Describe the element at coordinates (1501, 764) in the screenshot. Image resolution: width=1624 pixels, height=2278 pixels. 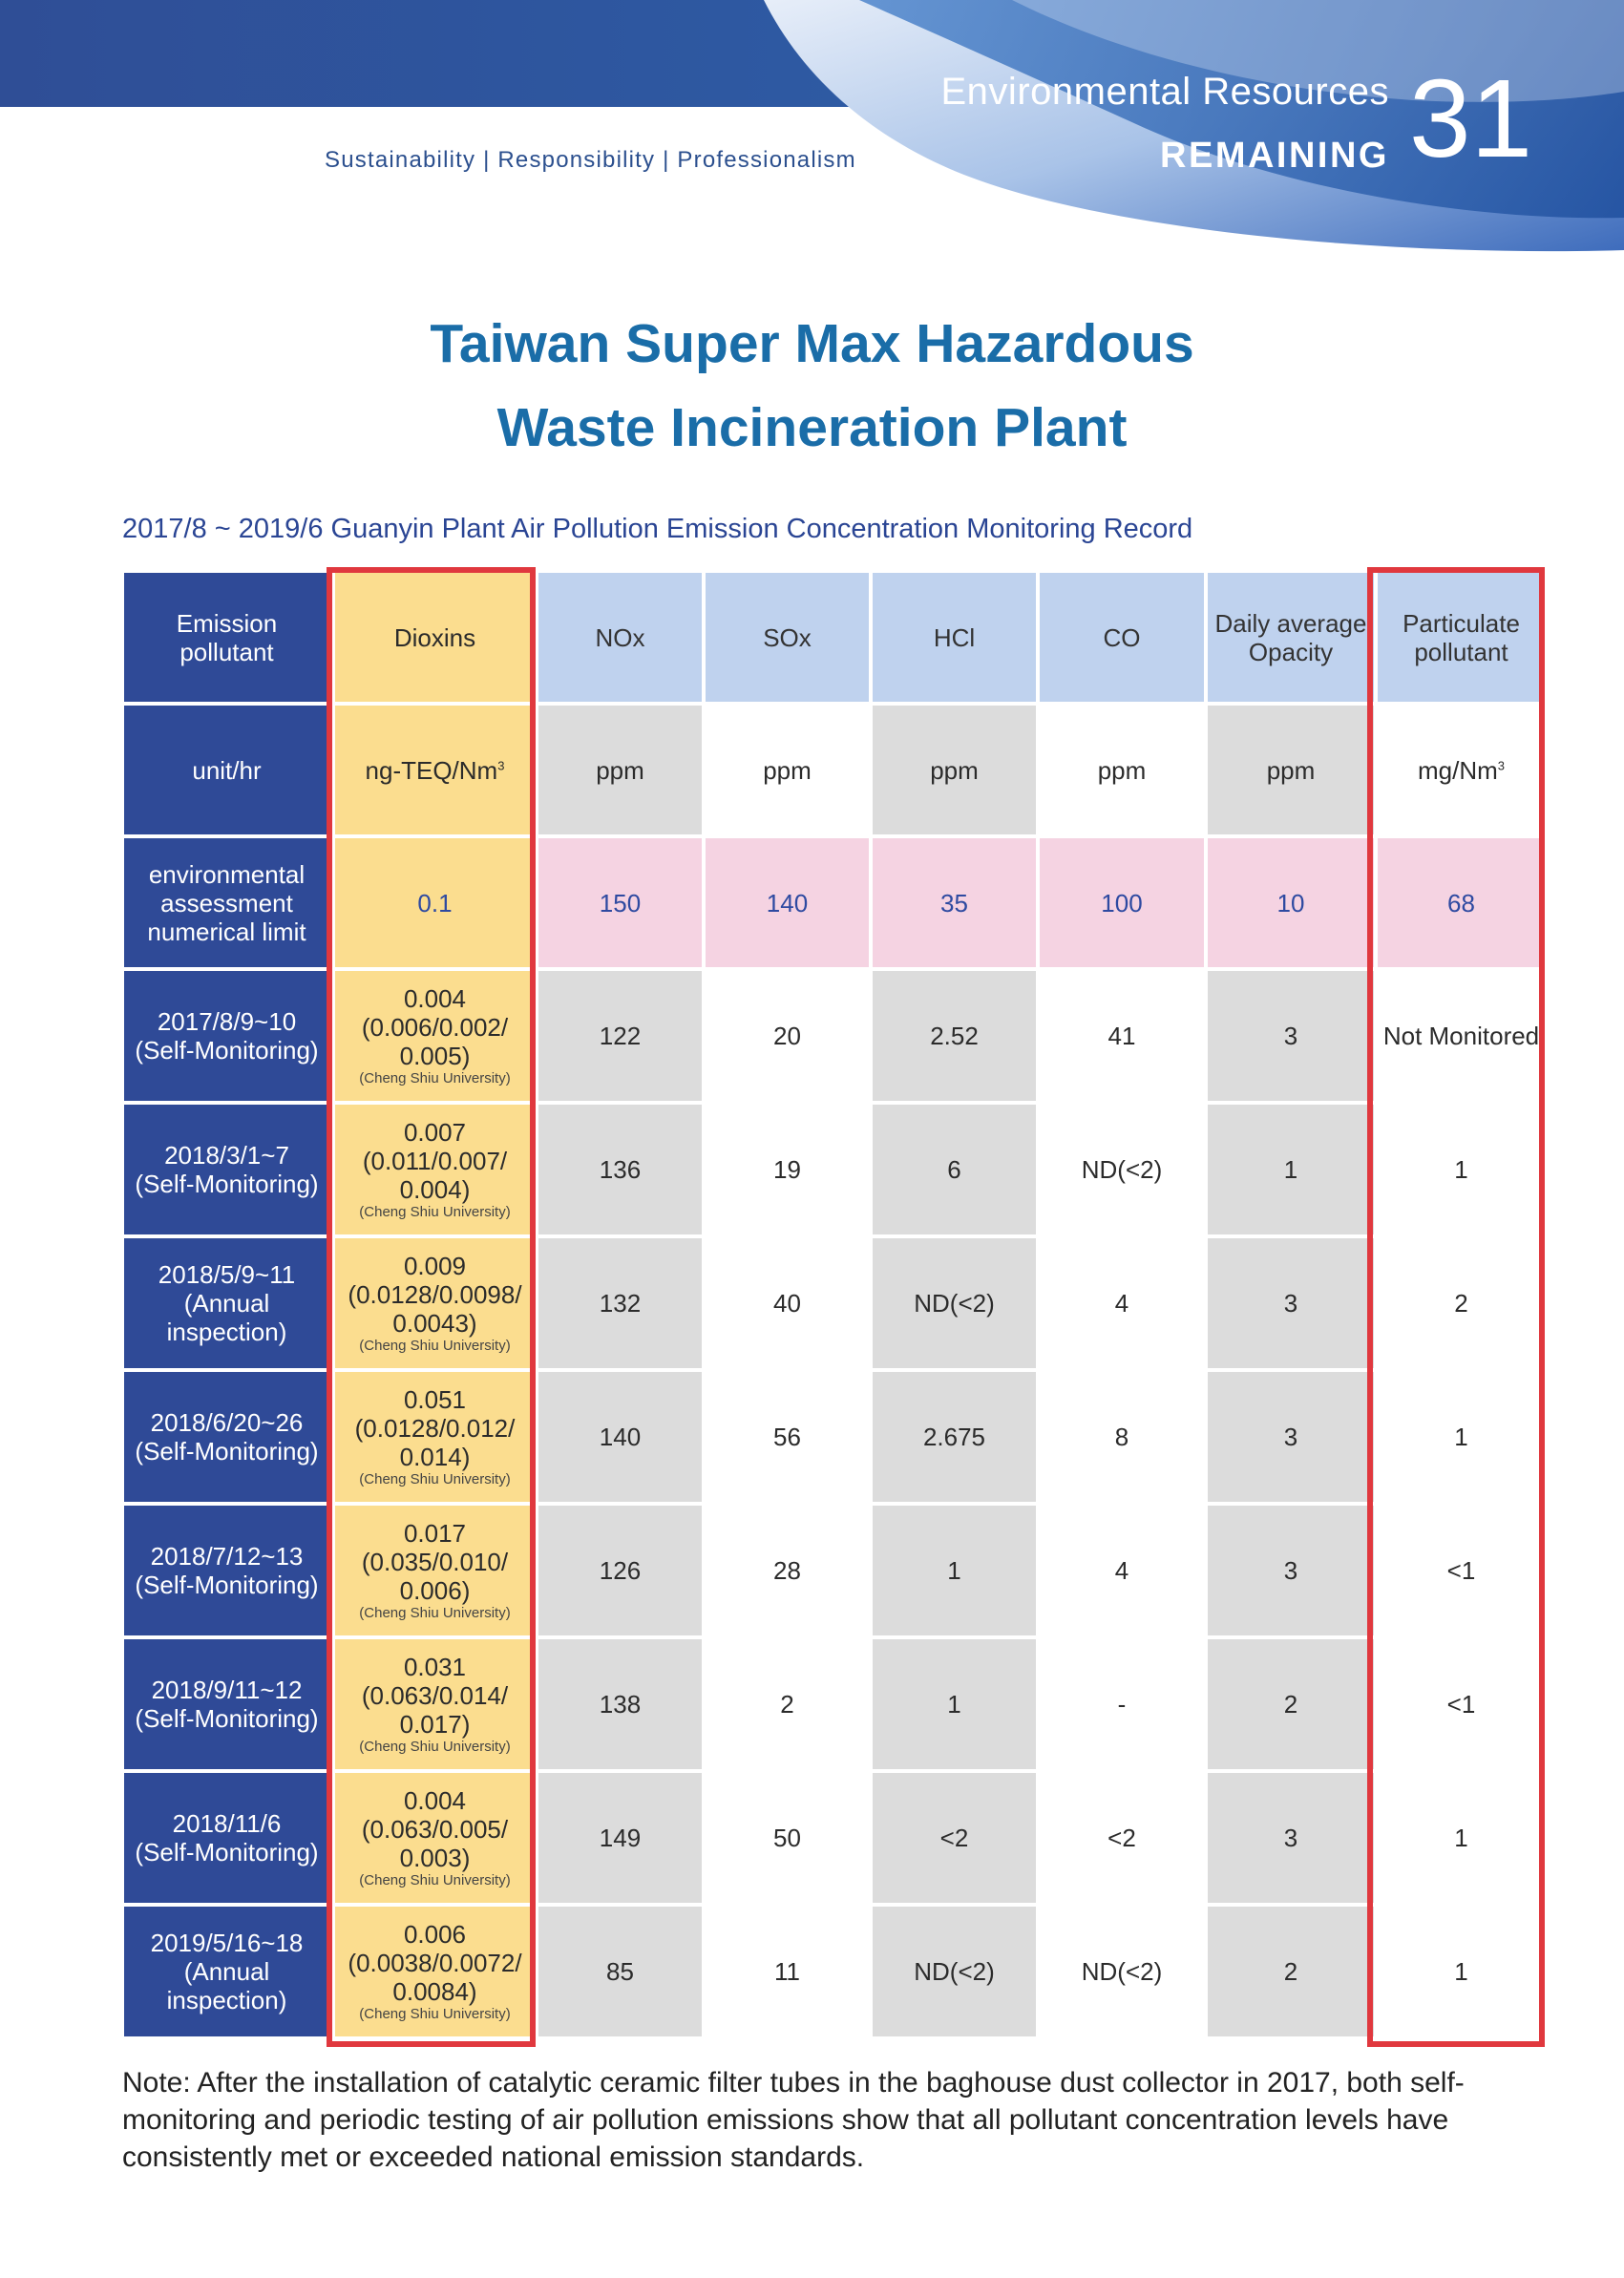
I see `unit-particulate-sup: 3` at that location.